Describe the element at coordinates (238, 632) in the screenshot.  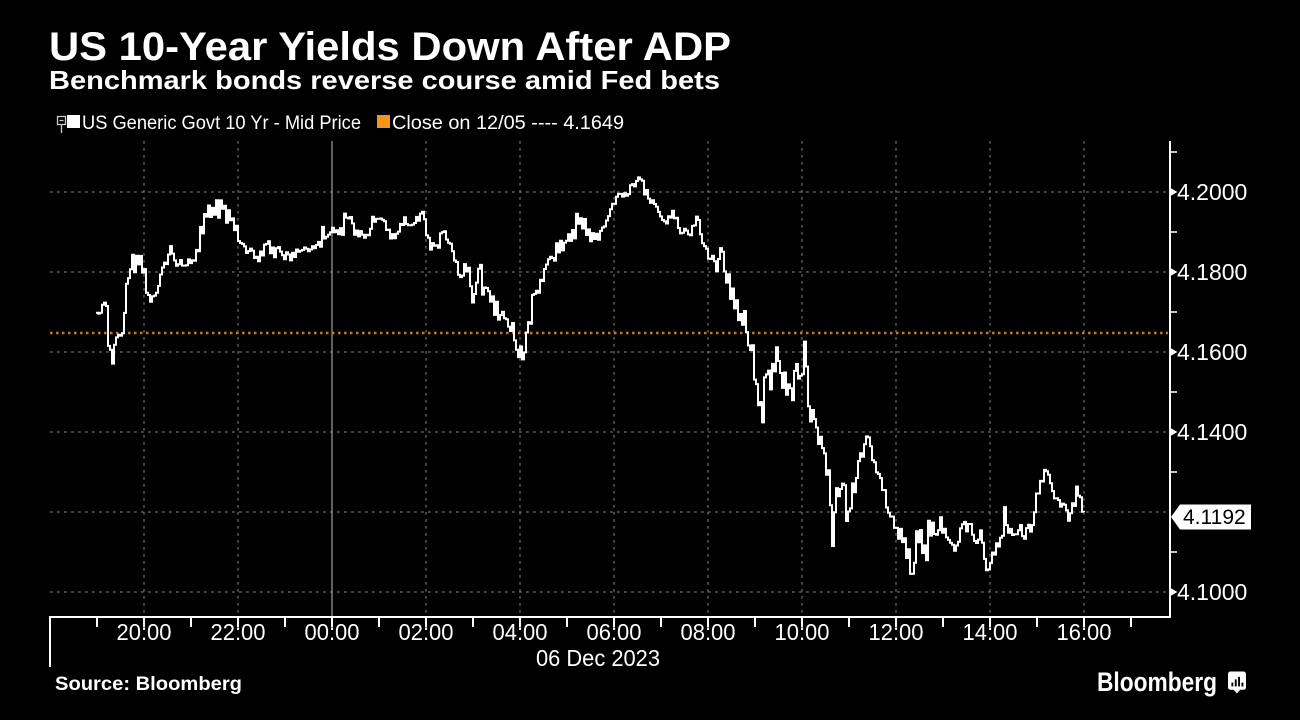
I see `svg-text: 22:00` at that location.